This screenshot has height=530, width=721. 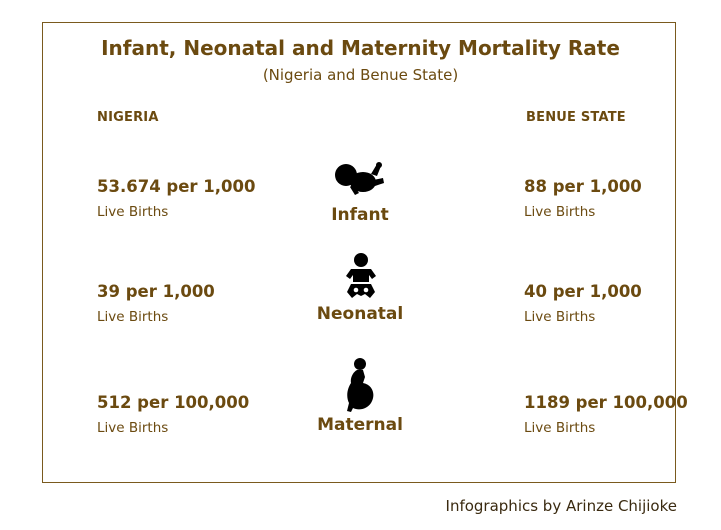 What do you see at coordinates (583, 186) in the screenshot?
I see `benue-infant-rate: 88 per 1,000` at bounding box center [583, 186].